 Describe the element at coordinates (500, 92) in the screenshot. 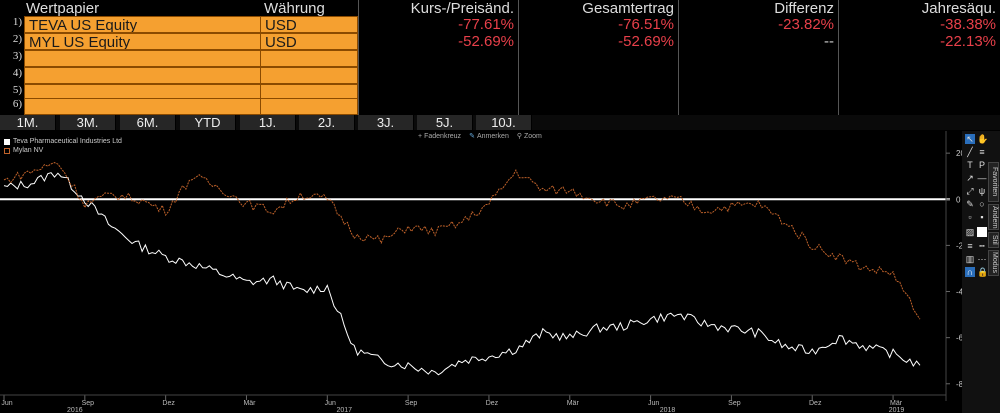

I see `table-row: 5)` at that location.